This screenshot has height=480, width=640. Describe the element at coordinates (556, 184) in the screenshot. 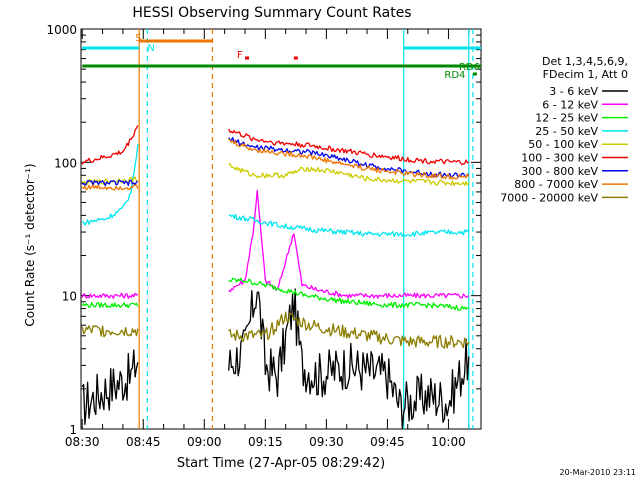

I see `legend-entry-label: 800 - 7000 keV` at that location.